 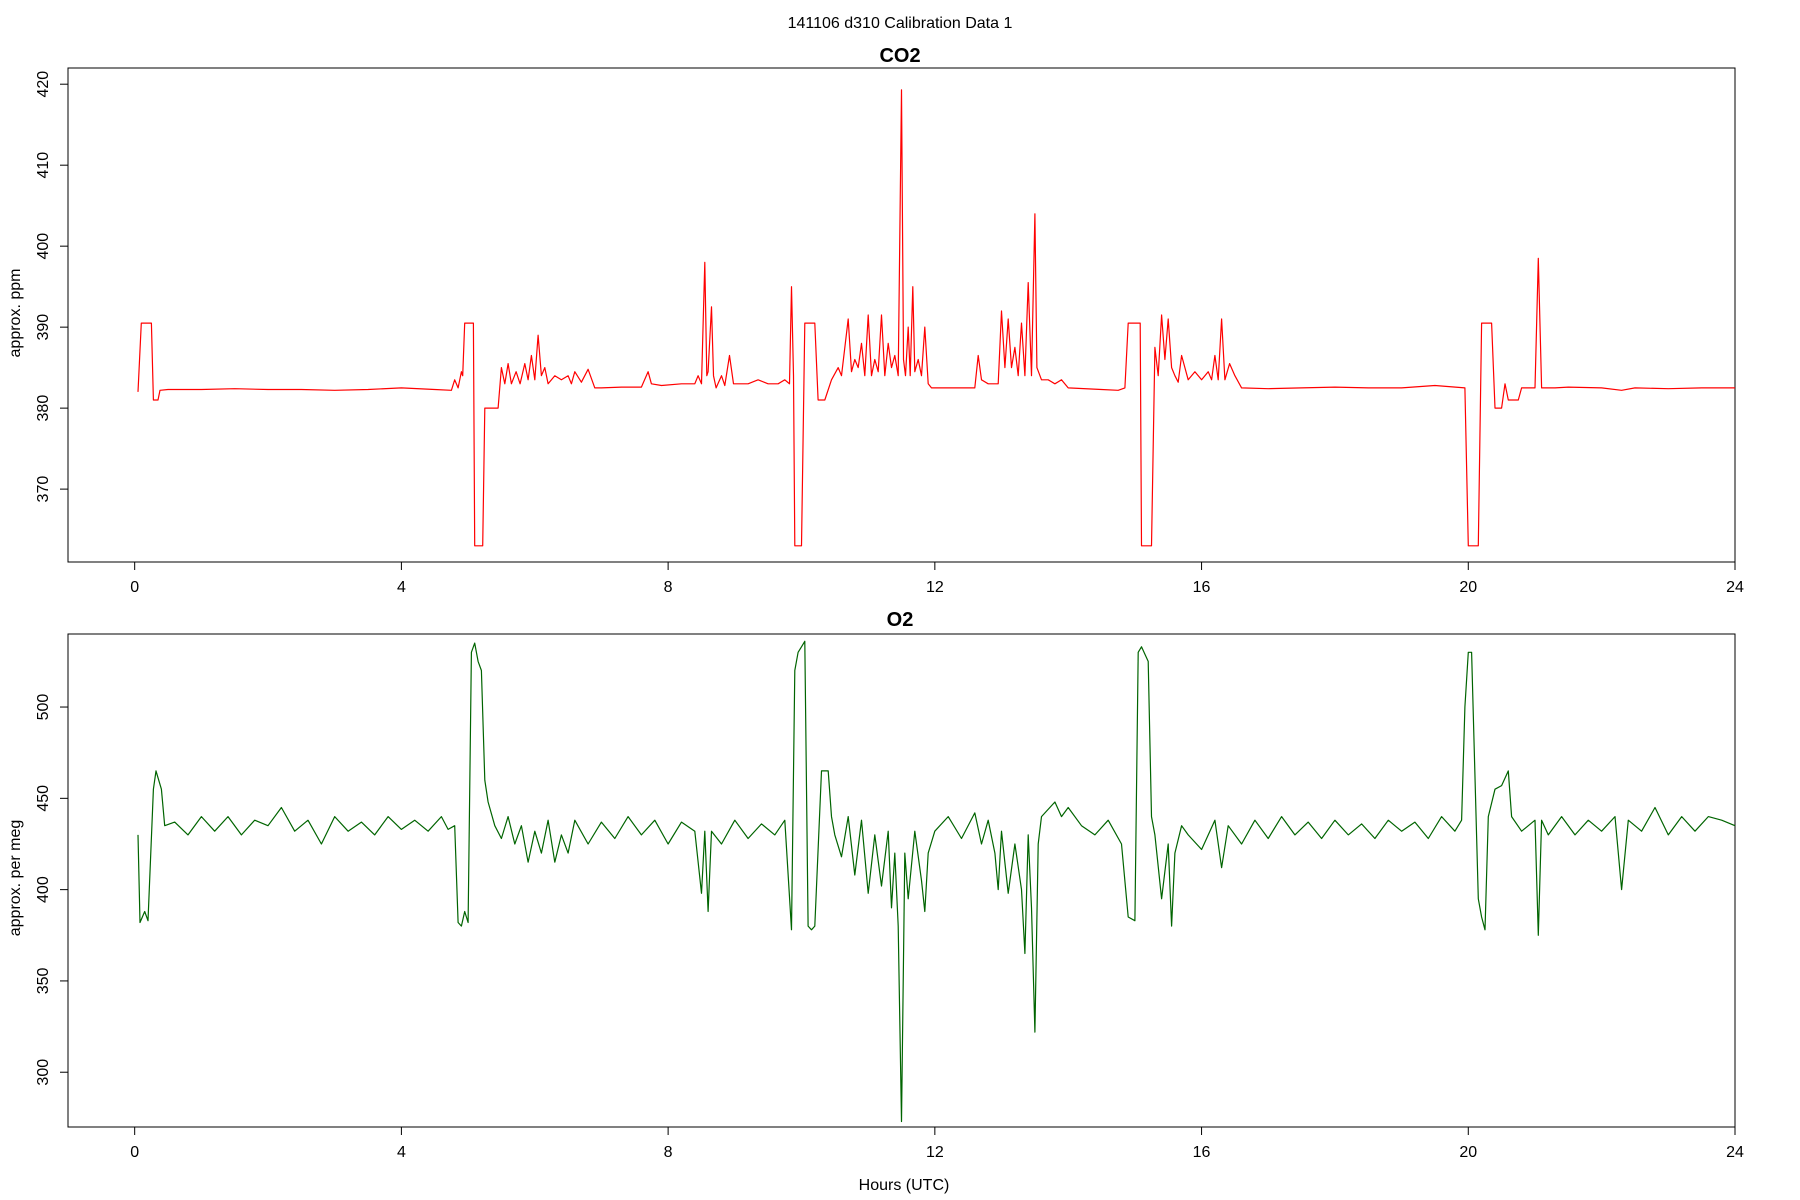 What do you see at coordinates (43, 1072) in the screenshot?
I see `o2-y-tick-label: 300` at bounding box center [43, 1072].